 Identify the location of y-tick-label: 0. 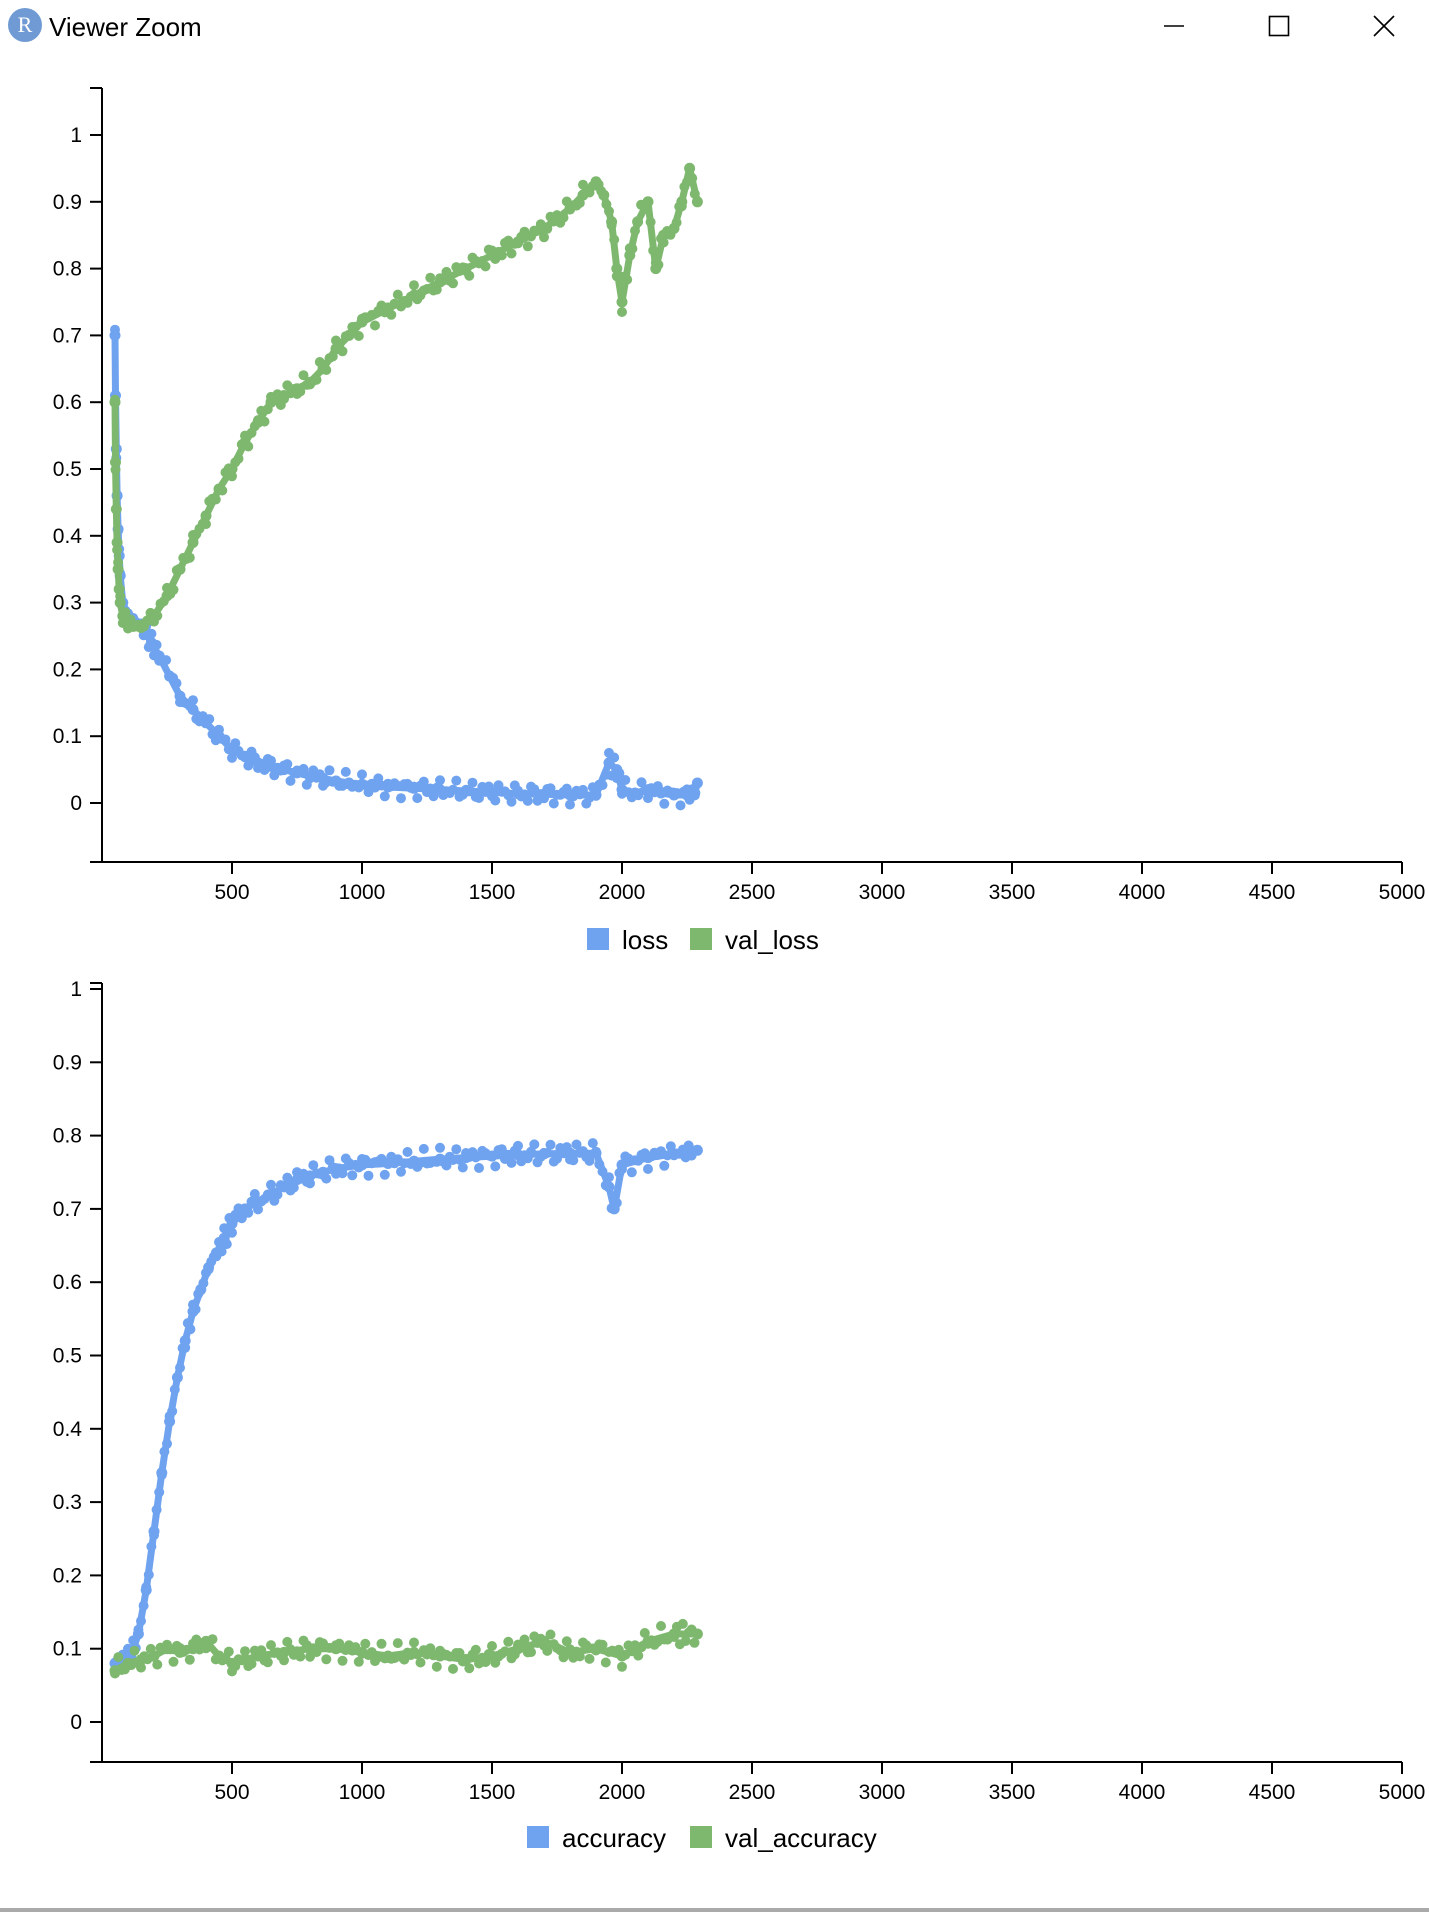
(76, 1722).